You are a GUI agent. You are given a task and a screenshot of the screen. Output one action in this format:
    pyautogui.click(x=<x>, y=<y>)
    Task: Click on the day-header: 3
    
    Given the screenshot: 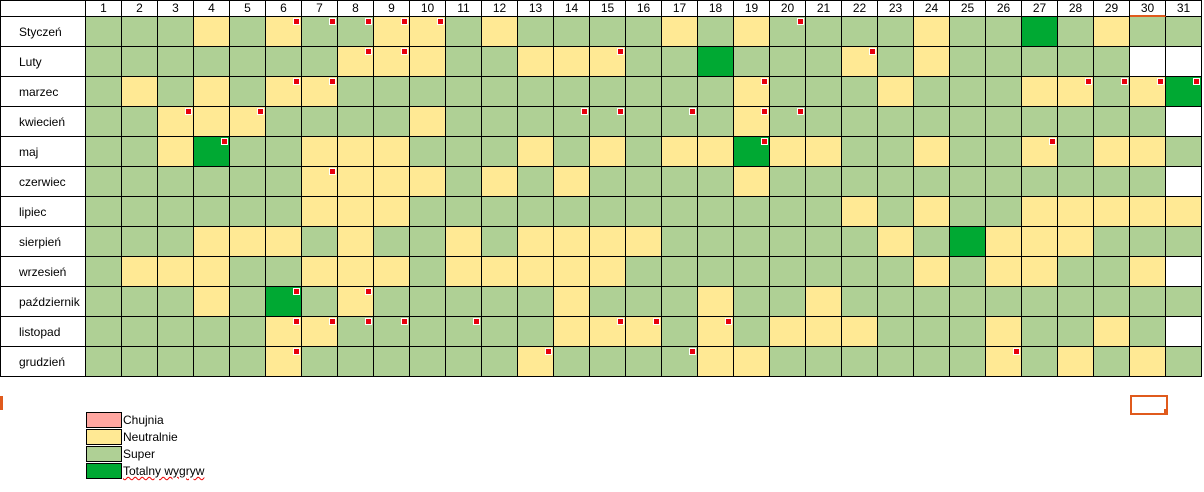 What is the action you would take?
    pyautogui.click(x=176, y=8)
    